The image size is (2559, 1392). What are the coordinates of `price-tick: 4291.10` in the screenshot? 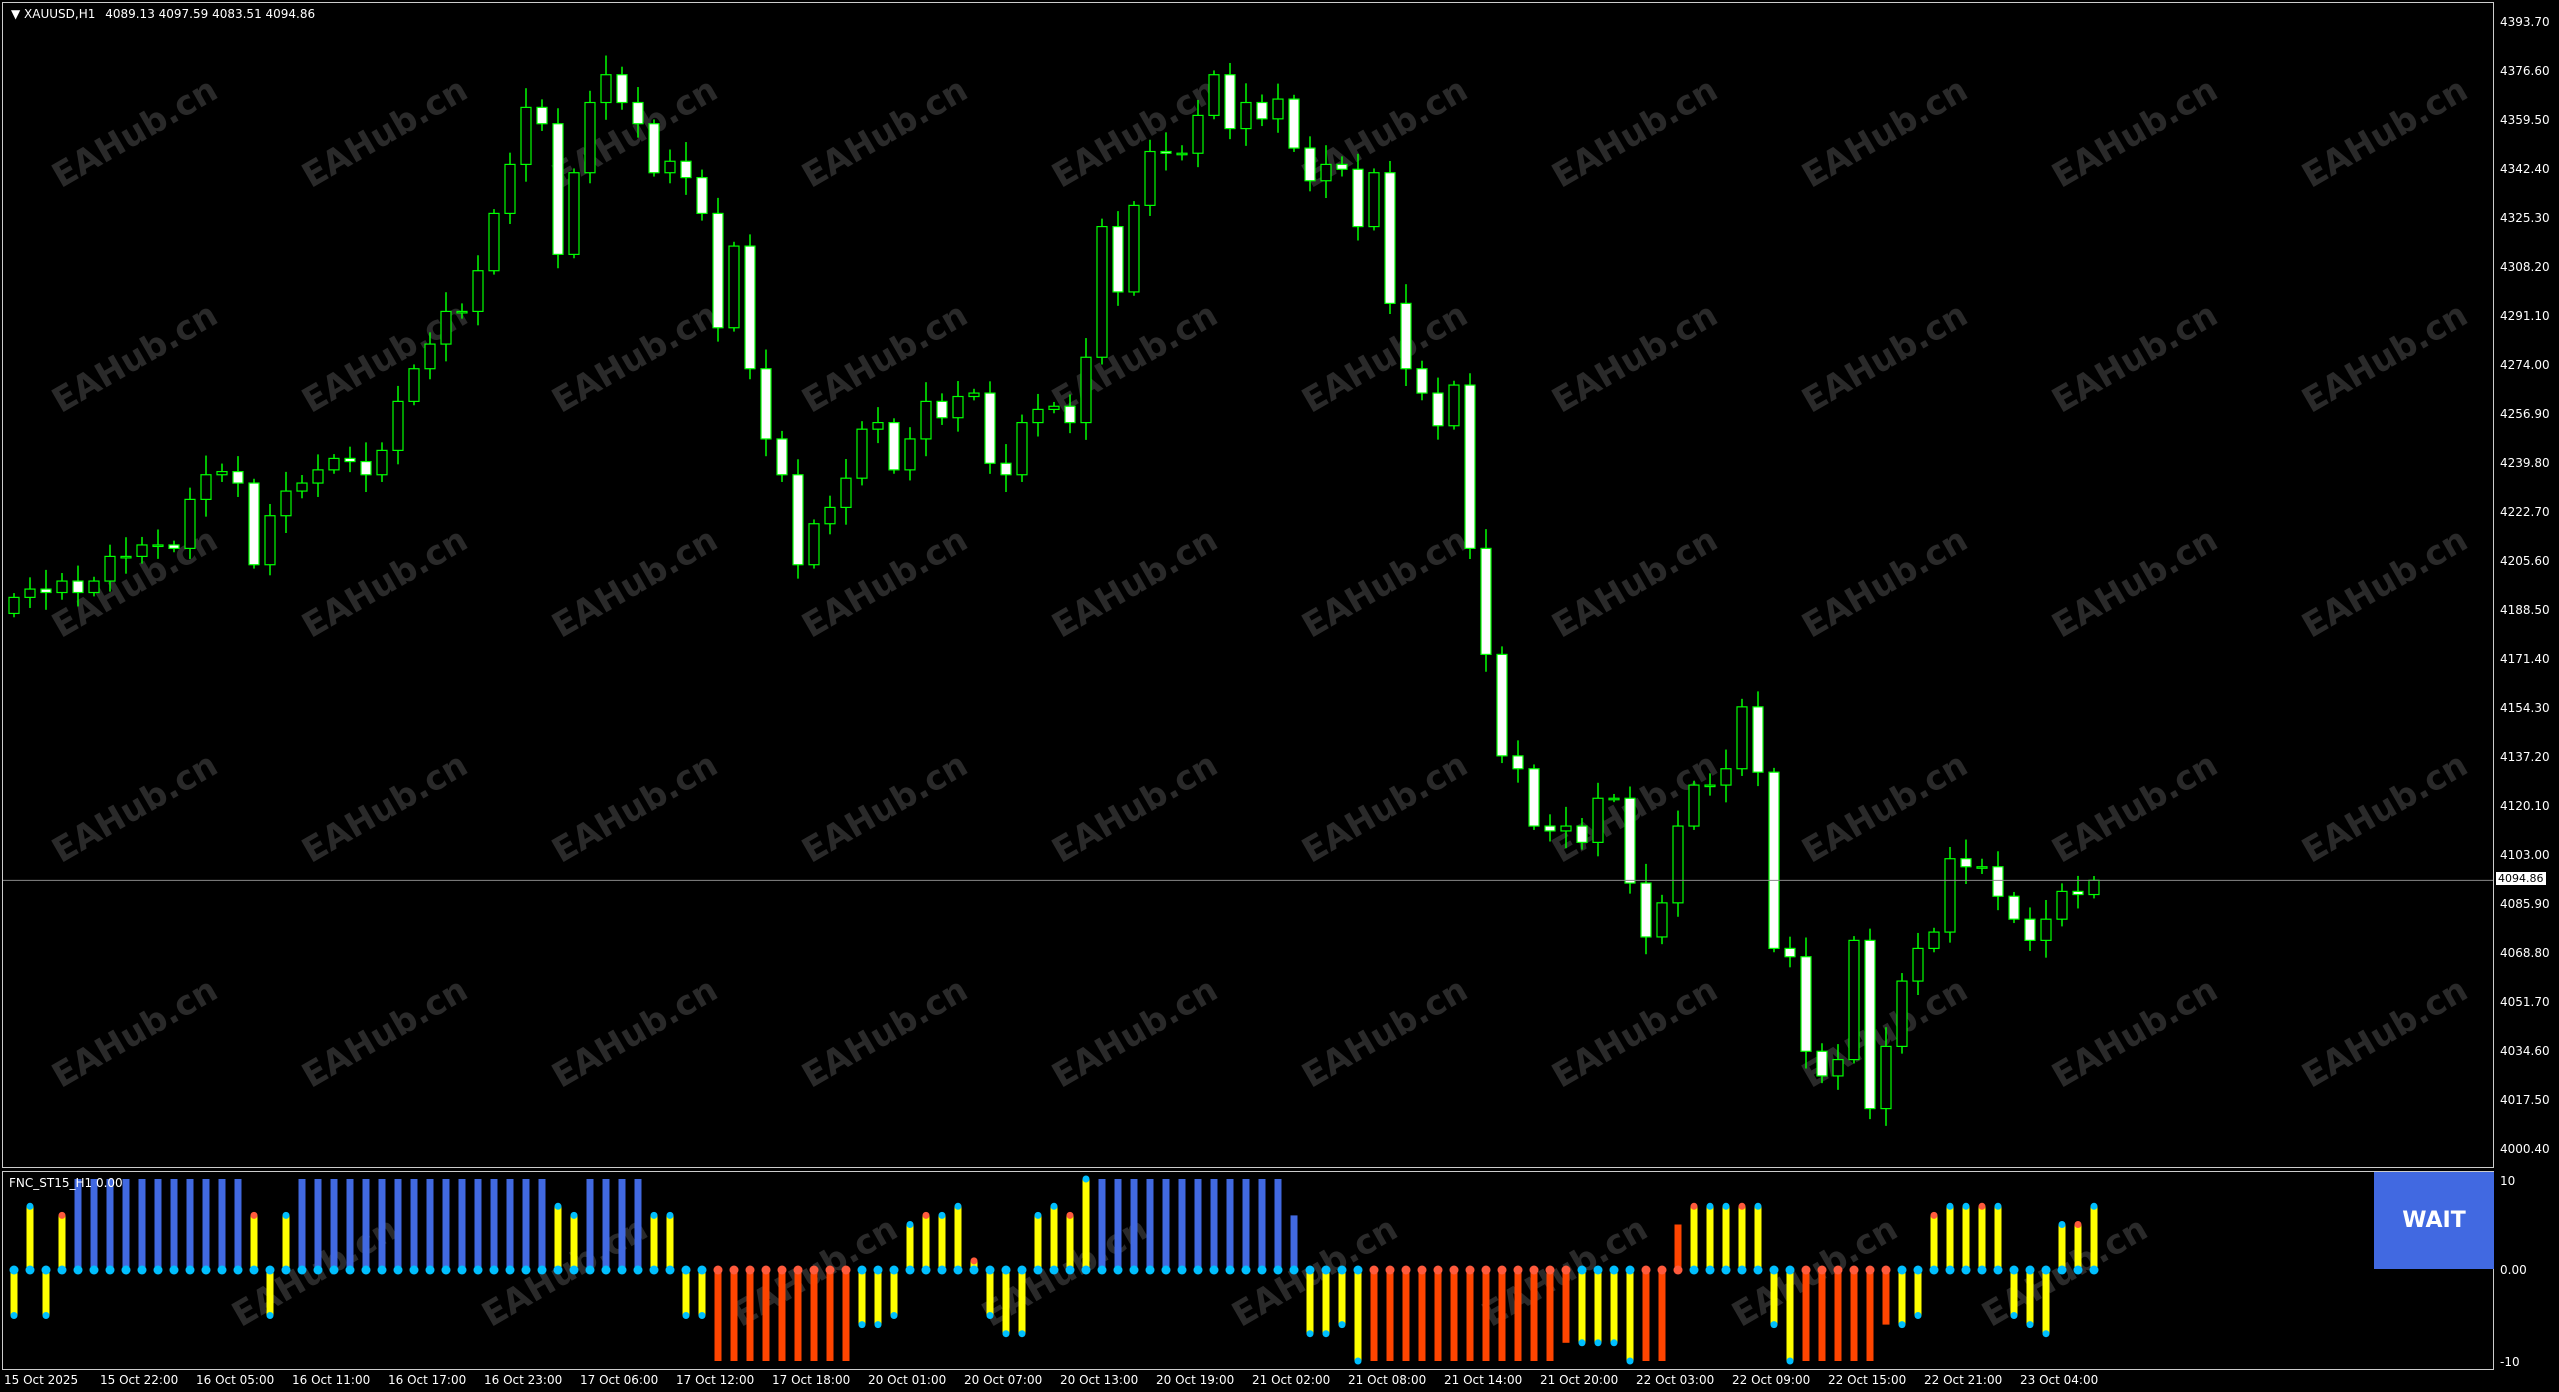 It's located at (2525, 316).